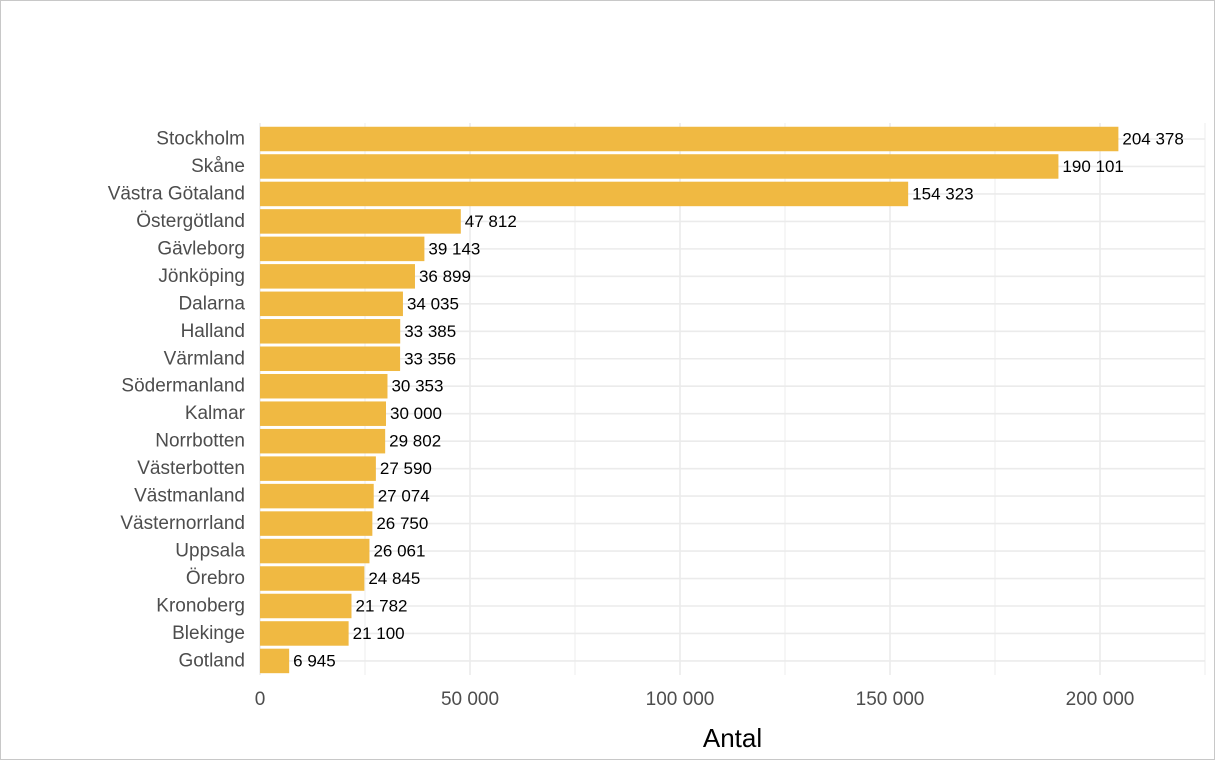 The image size is (1215, 760). I want to click on value-label: 33 385, so click(430, 331).